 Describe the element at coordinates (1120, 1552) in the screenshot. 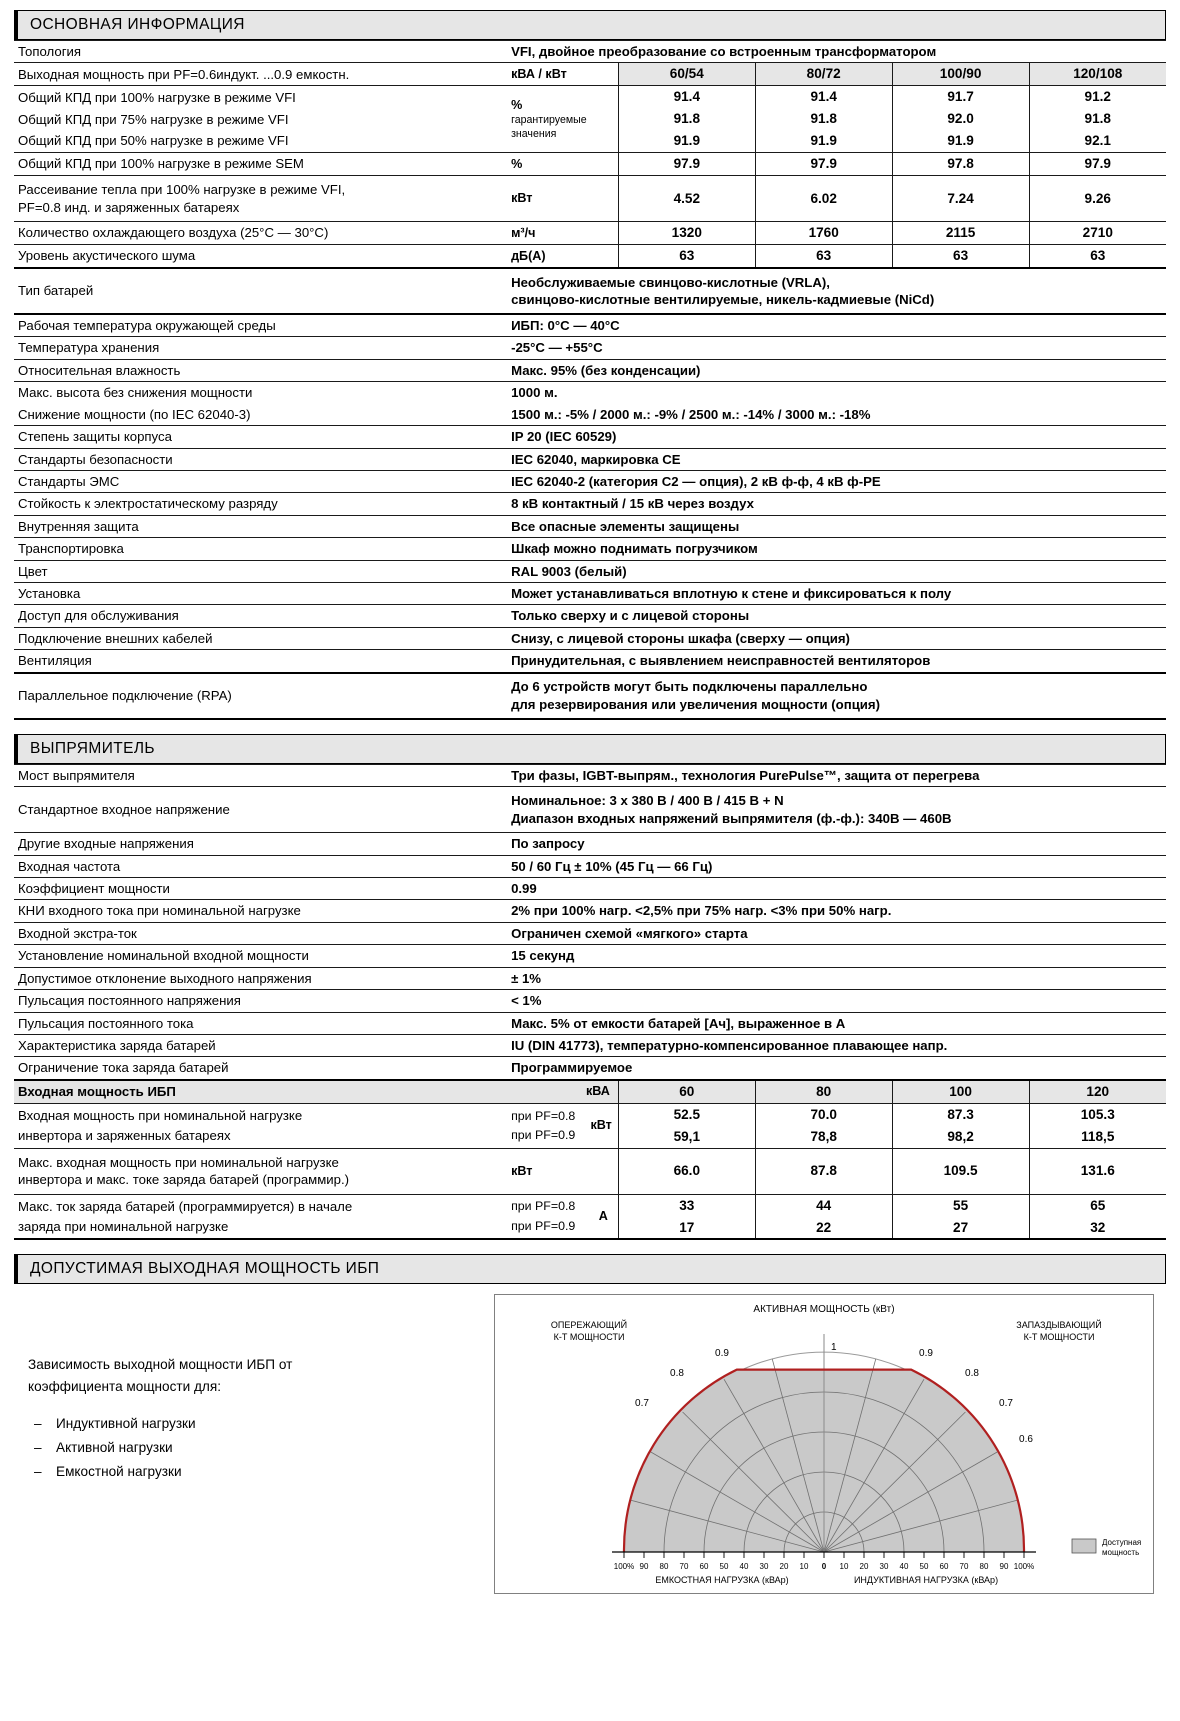

I see `legend-label-line2: мощность` at that location.